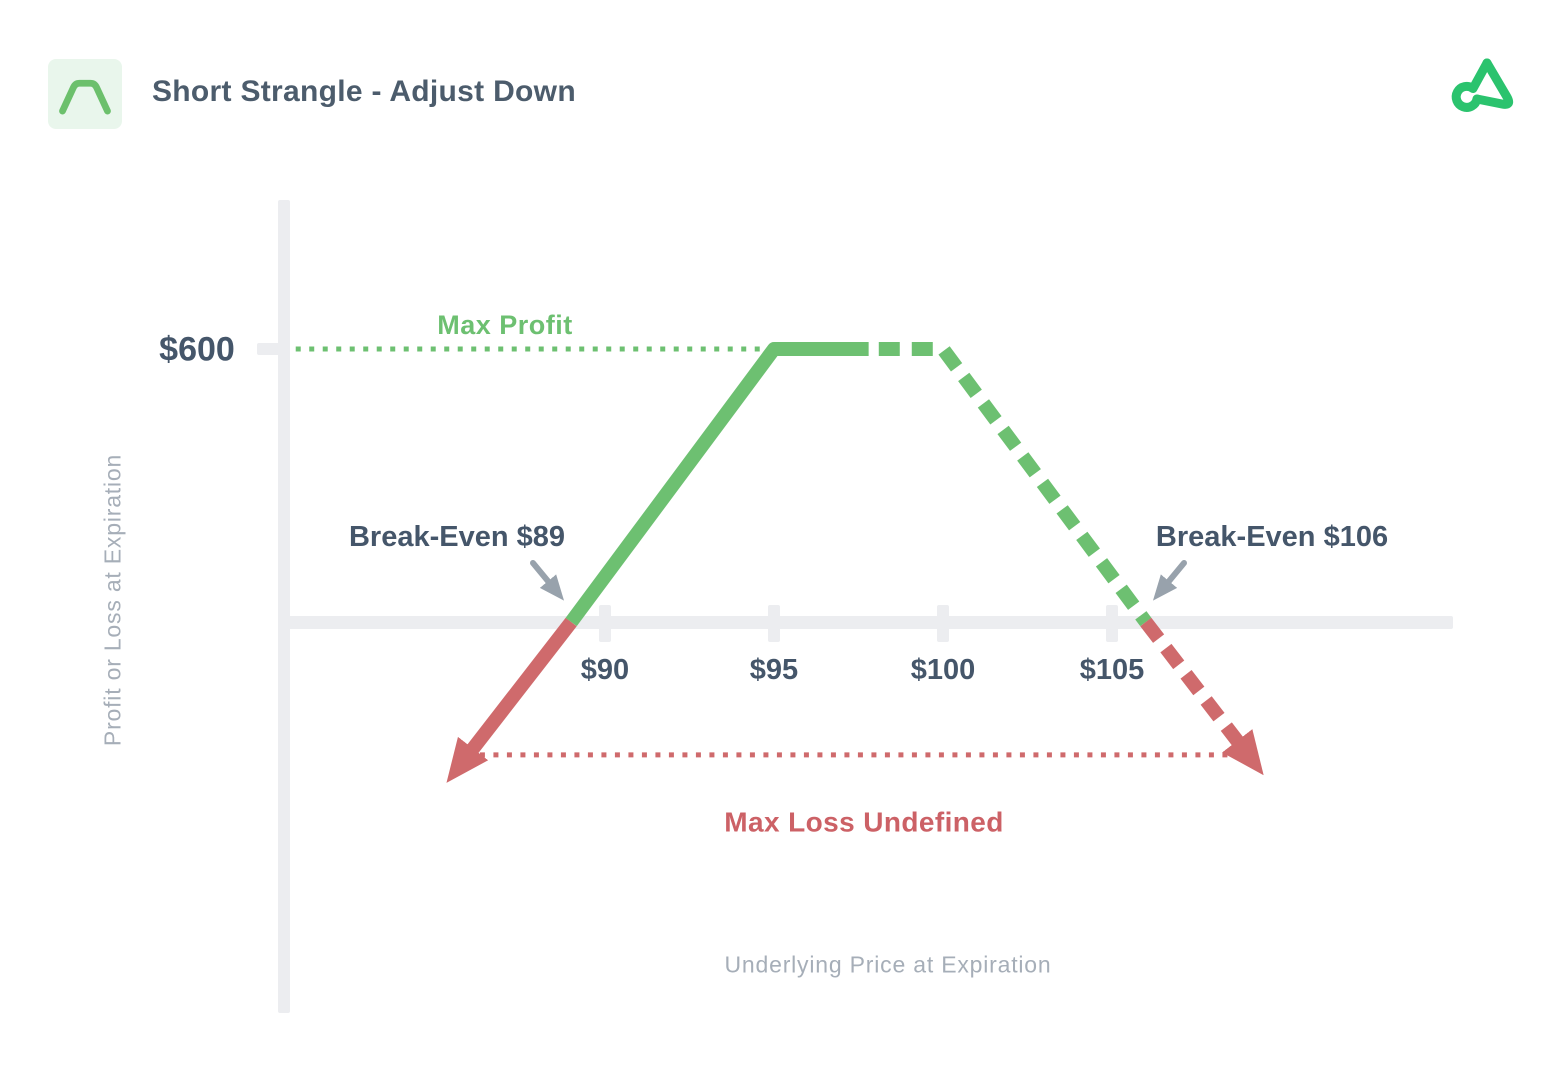 This screenshot has height=1070, width=1560. What do you see at coordinates (865, 622) in the screenshot?
I see `x-axis` at bounding box center [865, 622].